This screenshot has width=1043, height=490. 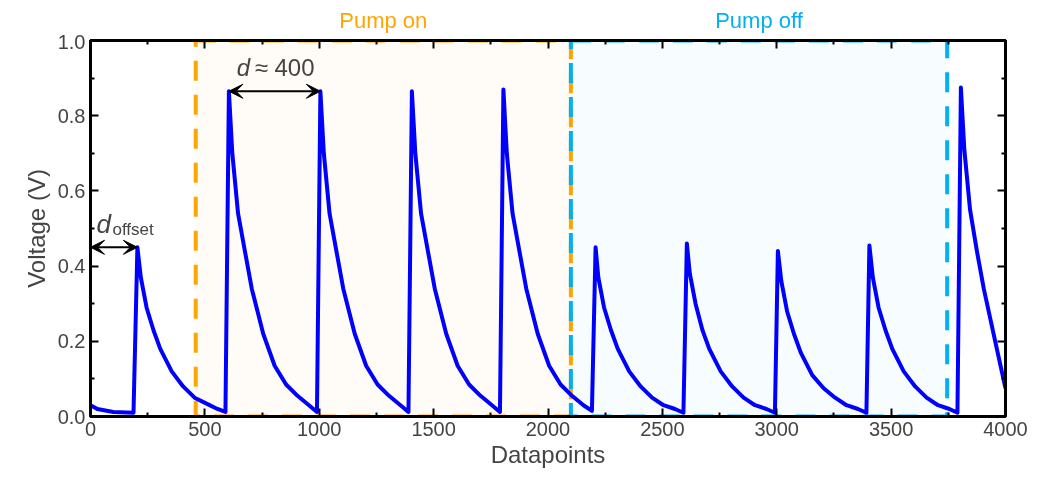 I want to click on y-tick-label: 0.4, so click(x=71, y=266).